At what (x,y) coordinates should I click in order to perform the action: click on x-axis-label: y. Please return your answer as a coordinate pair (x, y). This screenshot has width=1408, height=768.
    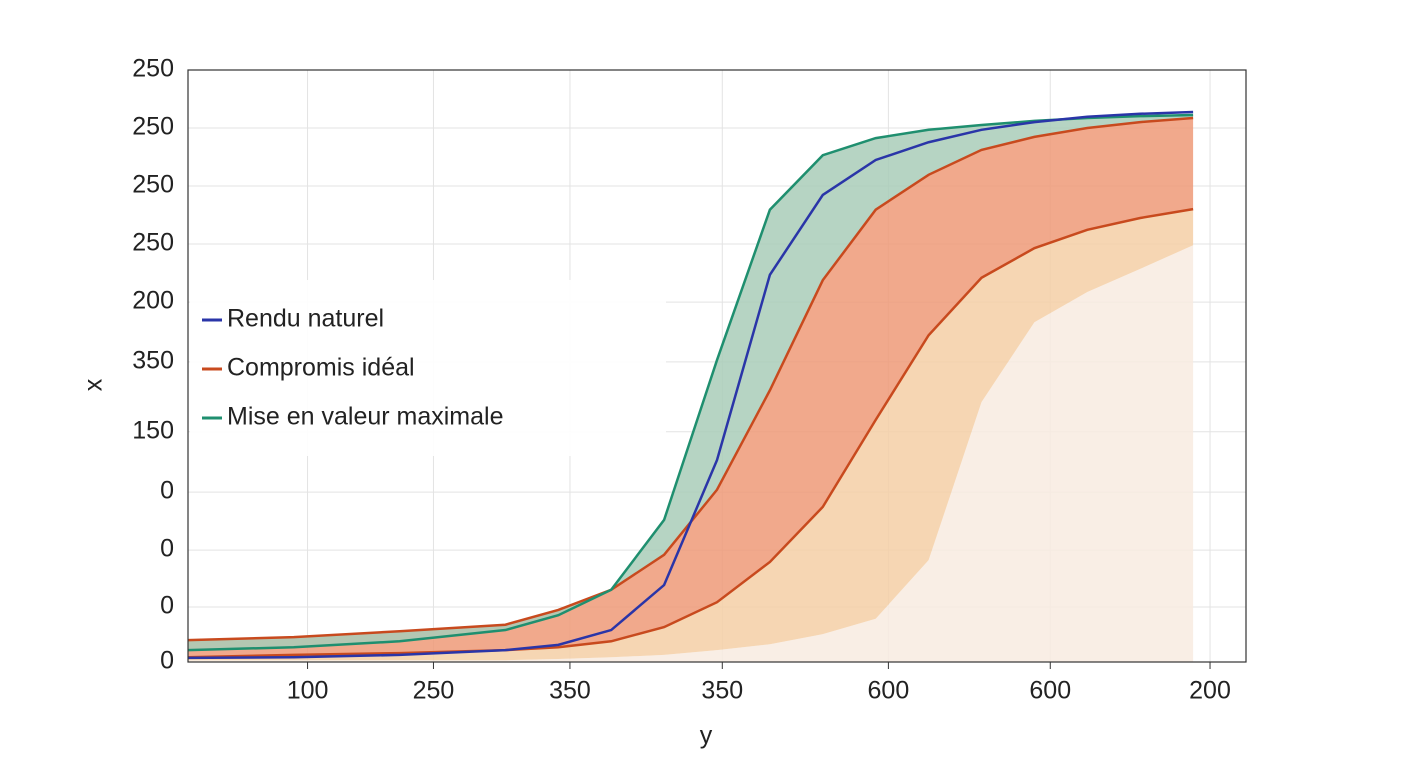
    Looking at the image, I should click on (706, 736).